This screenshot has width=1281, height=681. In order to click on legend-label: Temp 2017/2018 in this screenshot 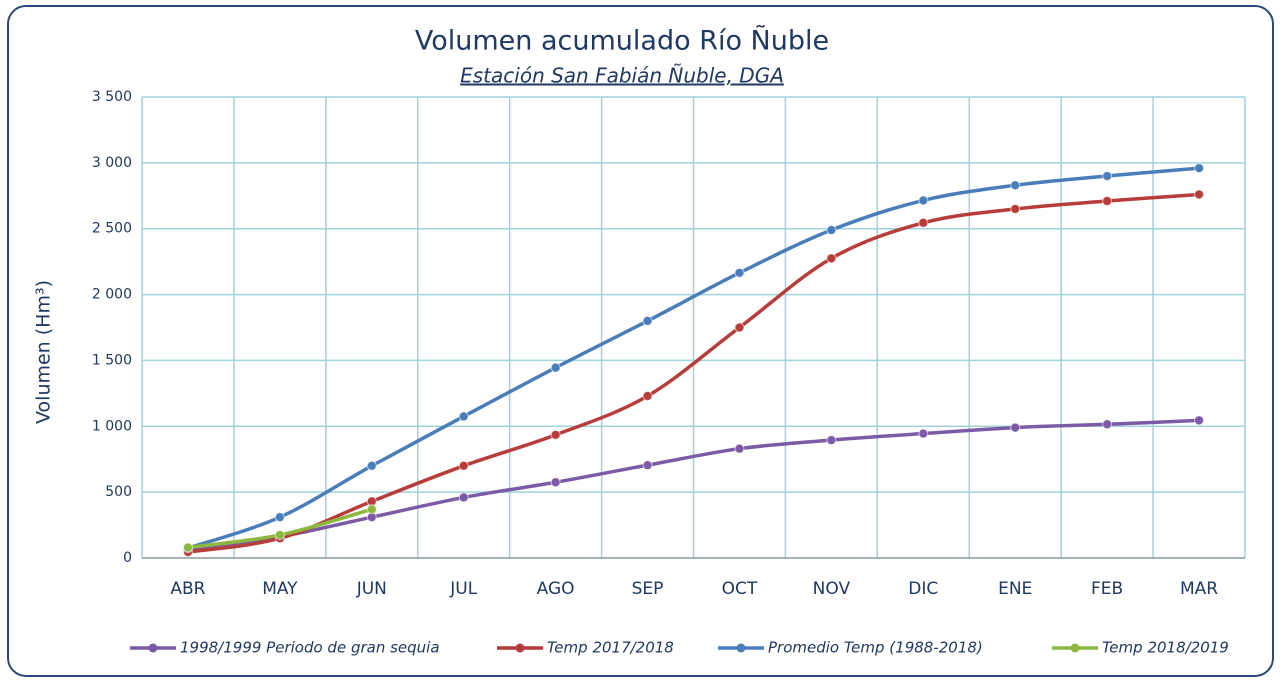, I will do `click(610, 648)`.